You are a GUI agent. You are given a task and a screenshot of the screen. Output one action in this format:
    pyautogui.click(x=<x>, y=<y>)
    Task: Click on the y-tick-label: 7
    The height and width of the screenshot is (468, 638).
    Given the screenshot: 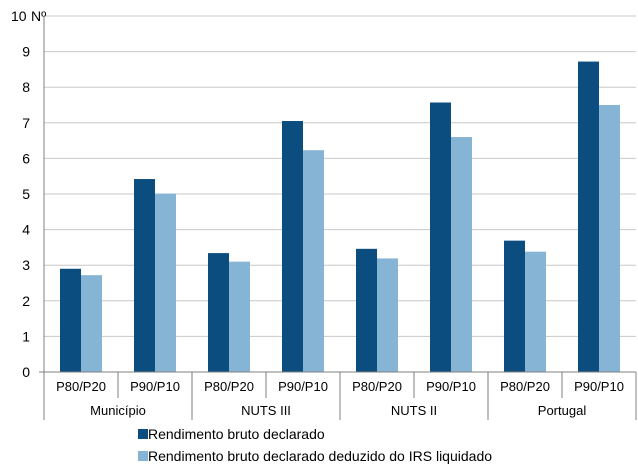 What is the action you would take?
    pyautogui.click(x=26, y=123)
    